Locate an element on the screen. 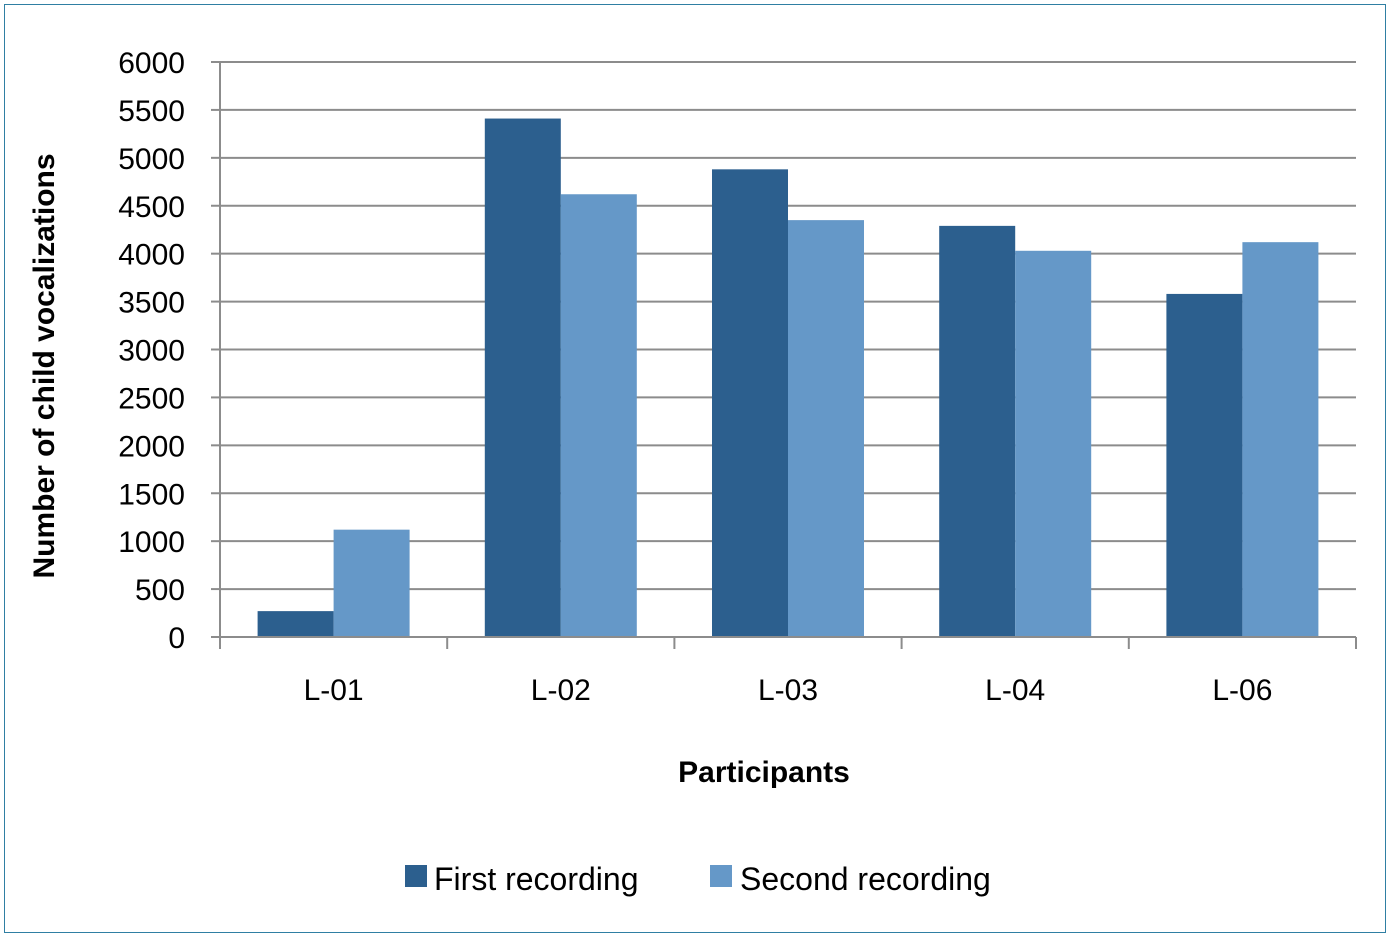 The width and height of the screenshot is (1392, 939). y-tick-label: 0 is located at coordinates (176, 638).